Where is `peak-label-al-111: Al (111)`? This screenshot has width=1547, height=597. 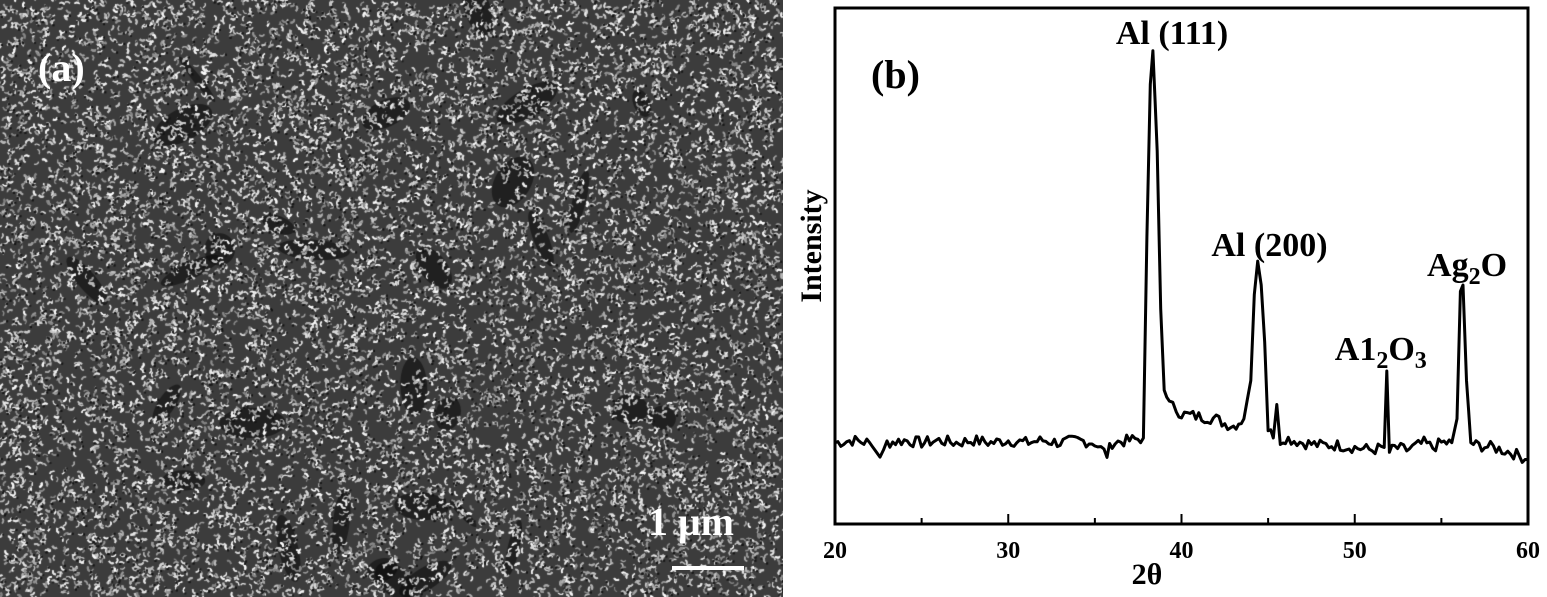 peak-label-al-111: Al (111) is located at coordinates (1172, 33).